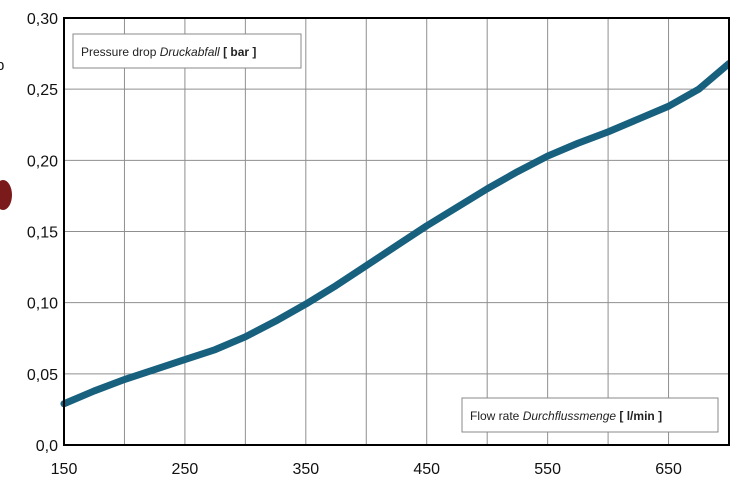  I want to click on x-tick-label: 250, so click(185, 469).